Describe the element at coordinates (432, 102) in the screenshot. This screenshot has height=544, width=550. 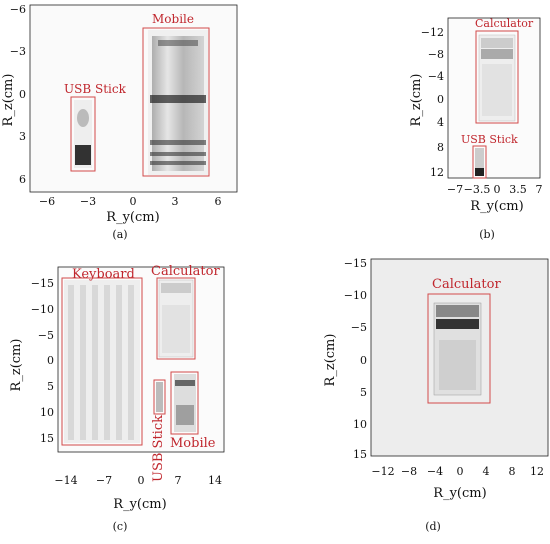
I see `panel-b-yticks: −12 −8 −4 0 4 8 12` at that location.